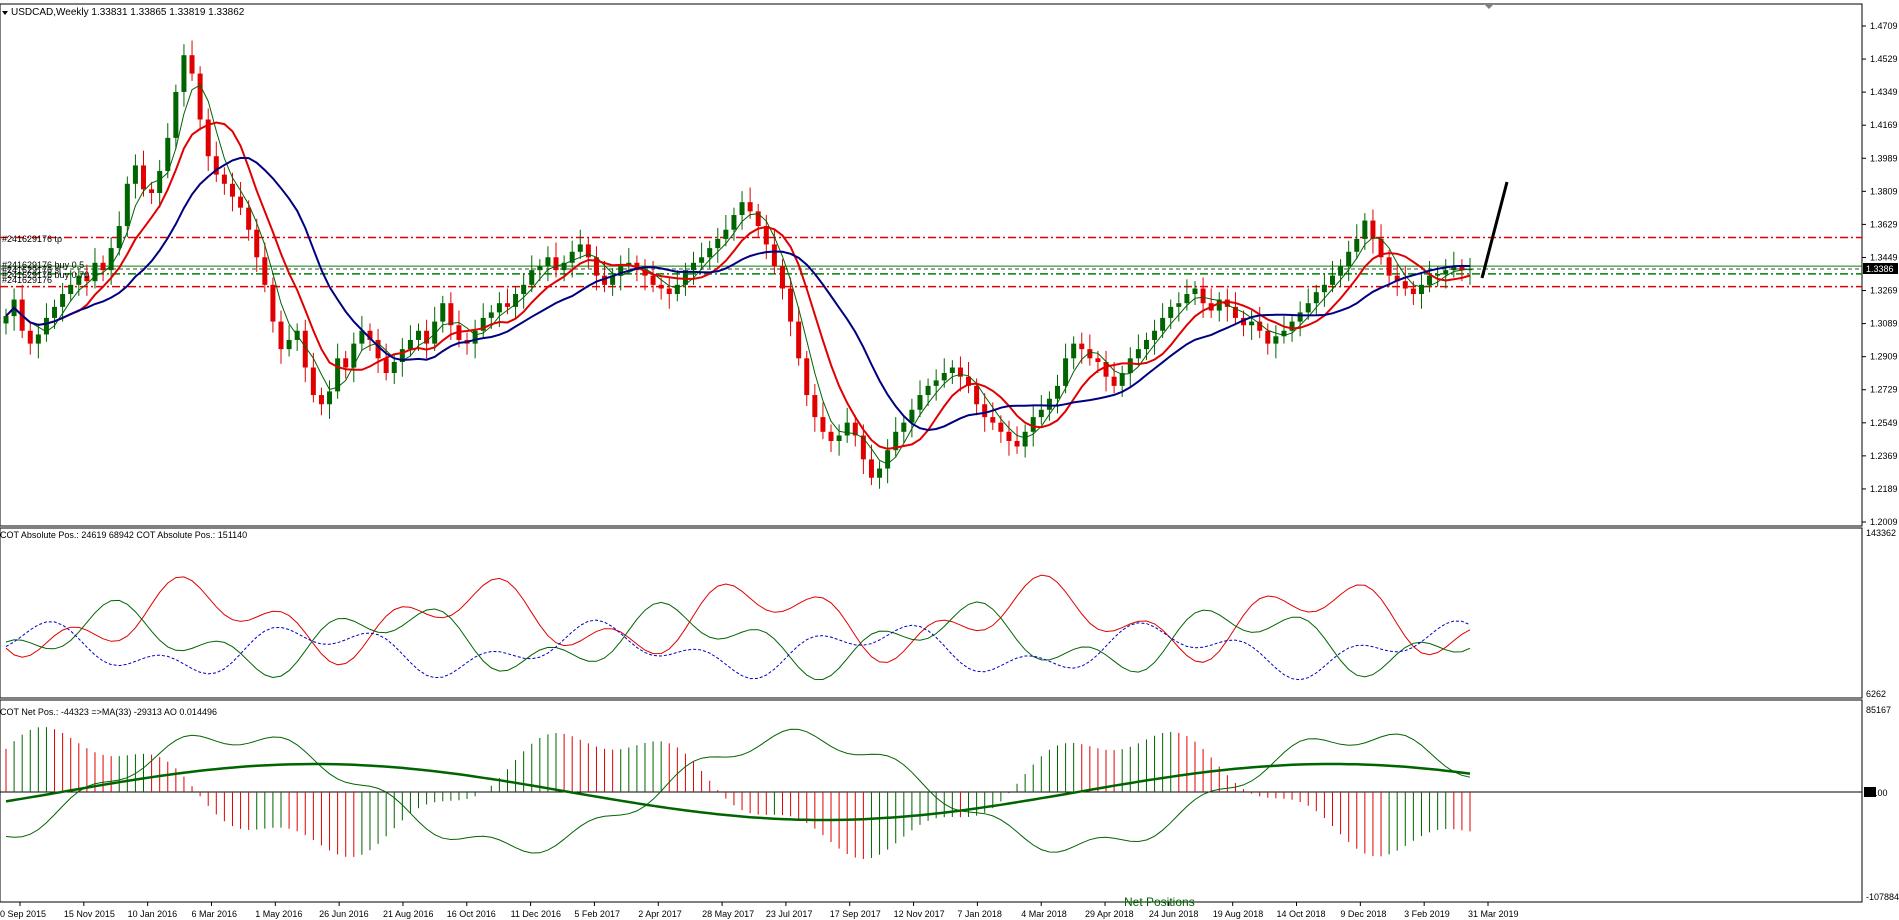 The height and width of the screenshot is (920, 1899). Describe the element at coordinates (1884, 191) in the screenshot. I see `price-tick-label: 1.3809` at that location.